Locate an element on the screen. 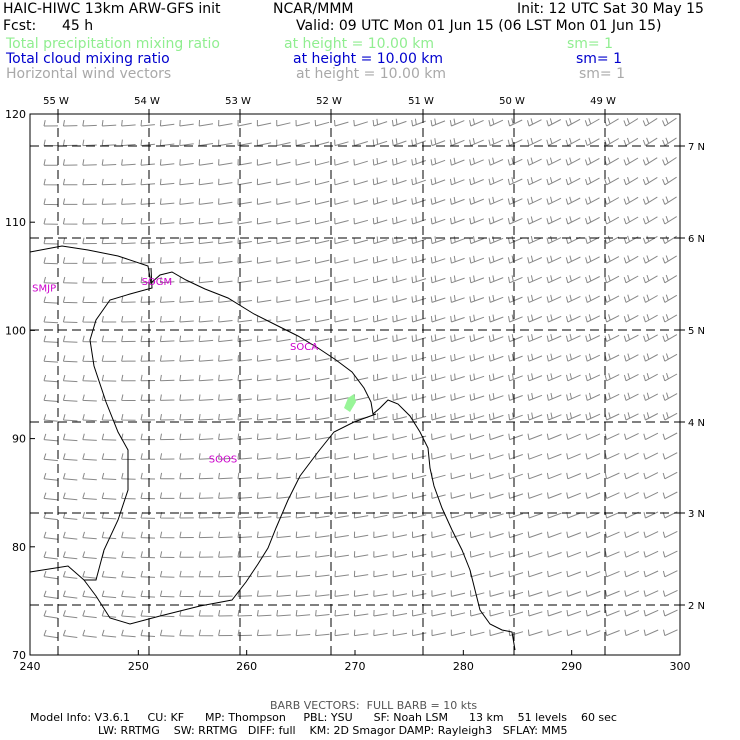 The image size is (740, 740). station-label: SMJP is located at coordinates (44, 288).